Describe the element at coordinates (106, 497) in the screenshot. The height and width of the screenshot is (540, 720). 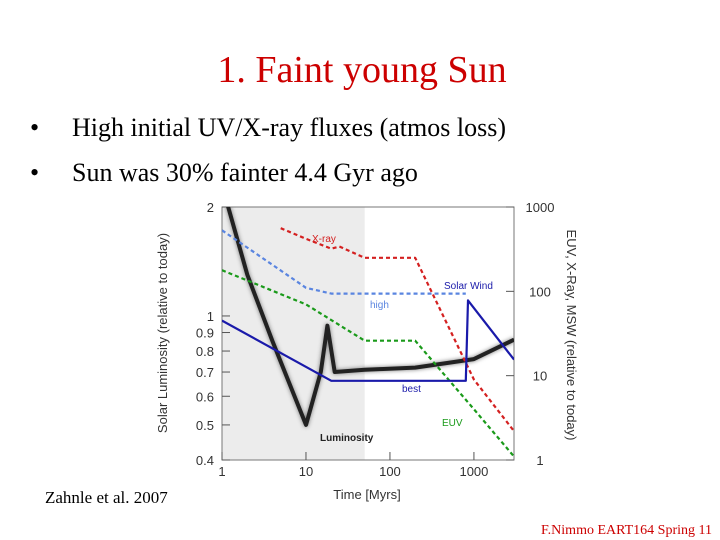
I see `citation: Zahnle et al. 2007` at that location.